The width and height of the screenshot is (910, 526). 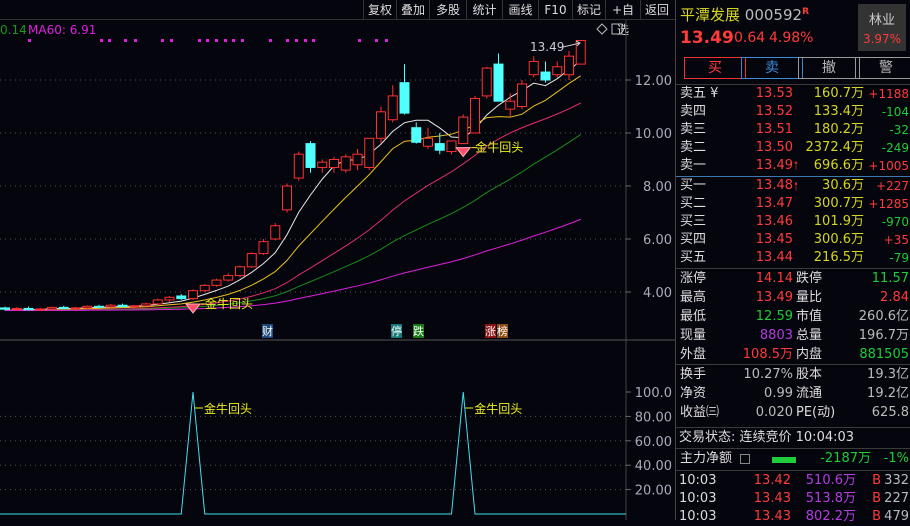 What do you see at coordinates (693, 129) in the screenshot?
I see `level-label: 卖三` at bounding box center [693, 129].